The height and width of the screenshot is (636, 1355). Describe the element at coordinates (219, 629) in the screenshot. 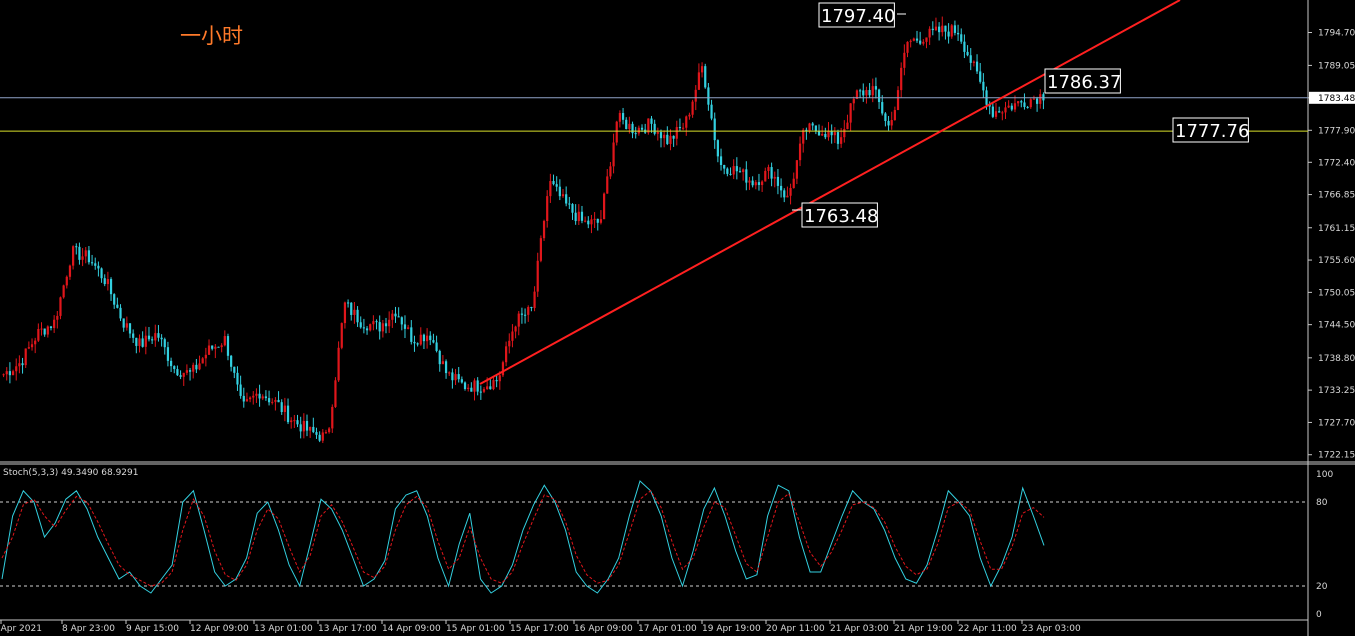

I see `x-tick-label: 12 Apr 09:00` at that location.